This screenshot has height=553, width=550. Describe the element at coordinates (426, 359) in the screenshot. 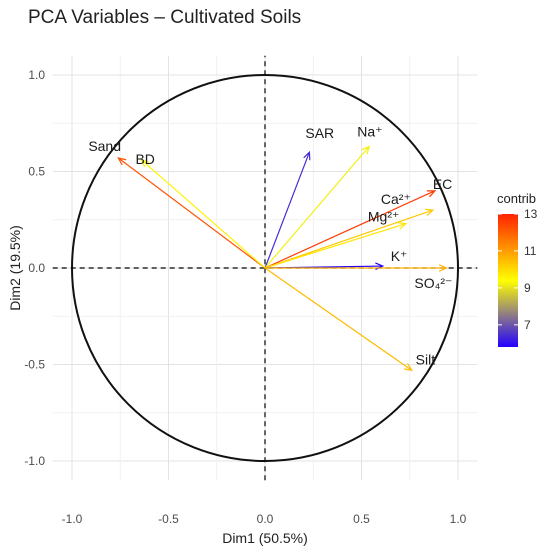

I see `variable-label: Silt` at that location.